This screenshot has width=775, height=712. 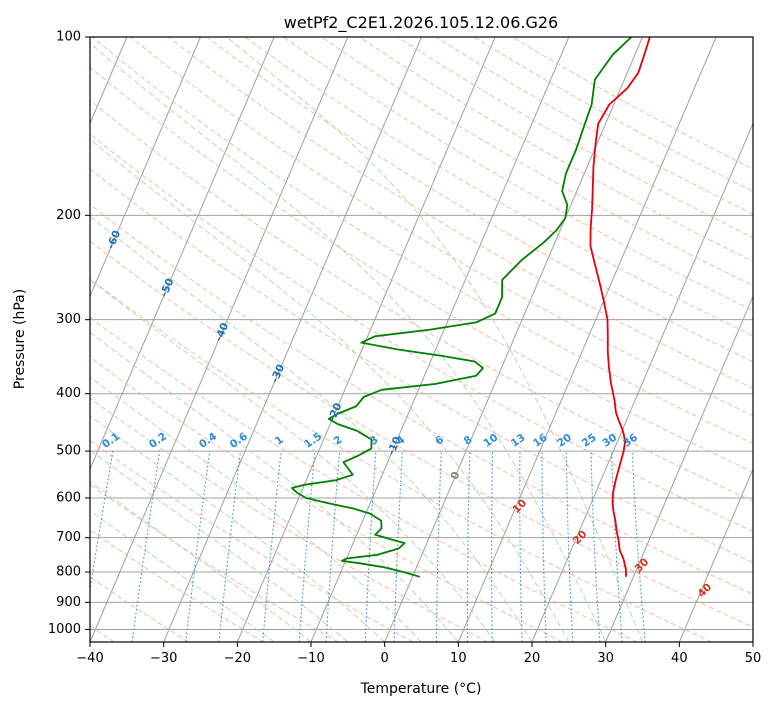 I want to click on y-tick-label: 200, so click(x=68, y=215).